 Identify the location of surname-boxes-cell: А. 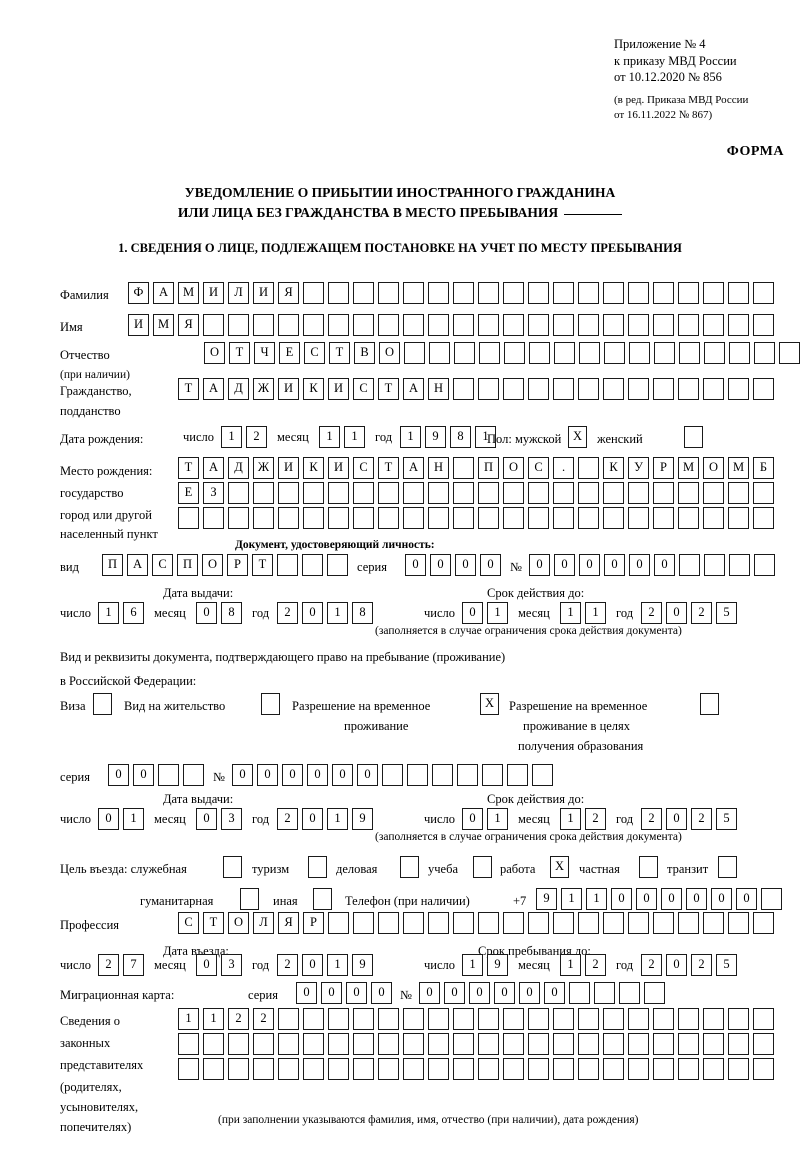
(163, 293).